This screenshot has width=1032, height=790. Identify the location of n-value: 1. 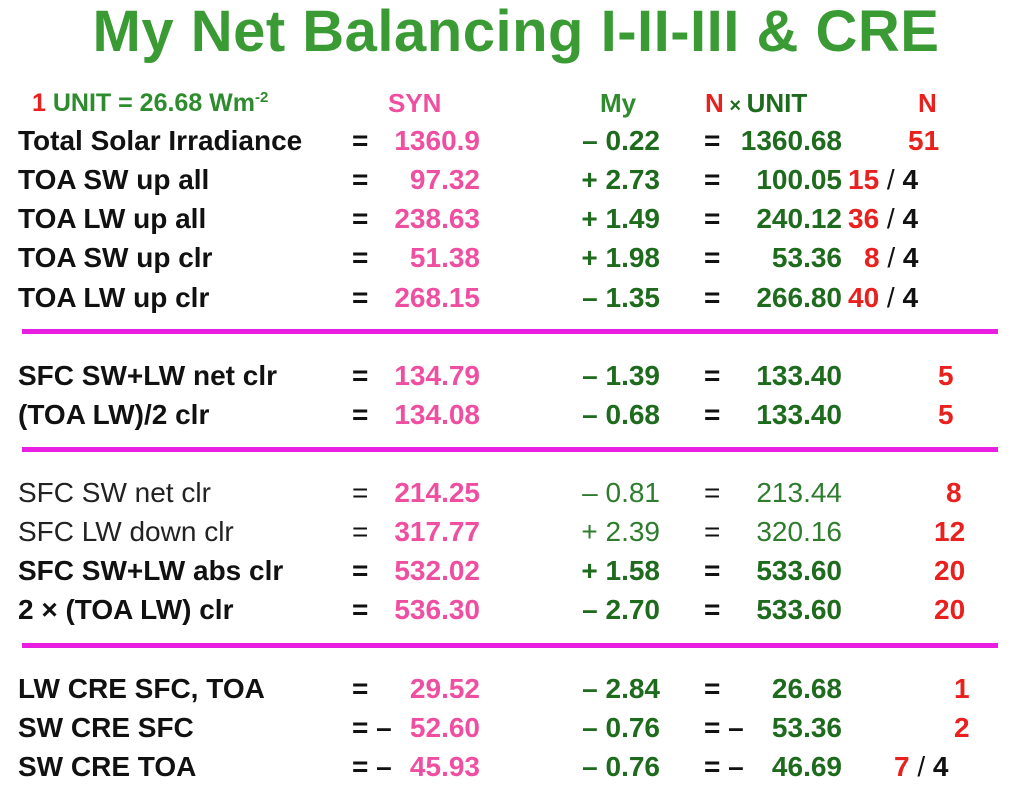
(962, 688).